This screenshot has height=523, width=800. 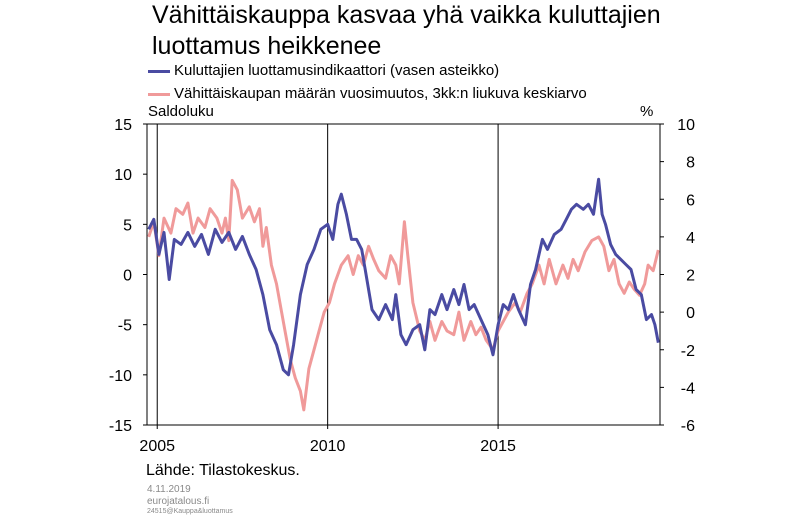 I want to click on right-axis-tick-label: -2, so click(x=688, y=351).